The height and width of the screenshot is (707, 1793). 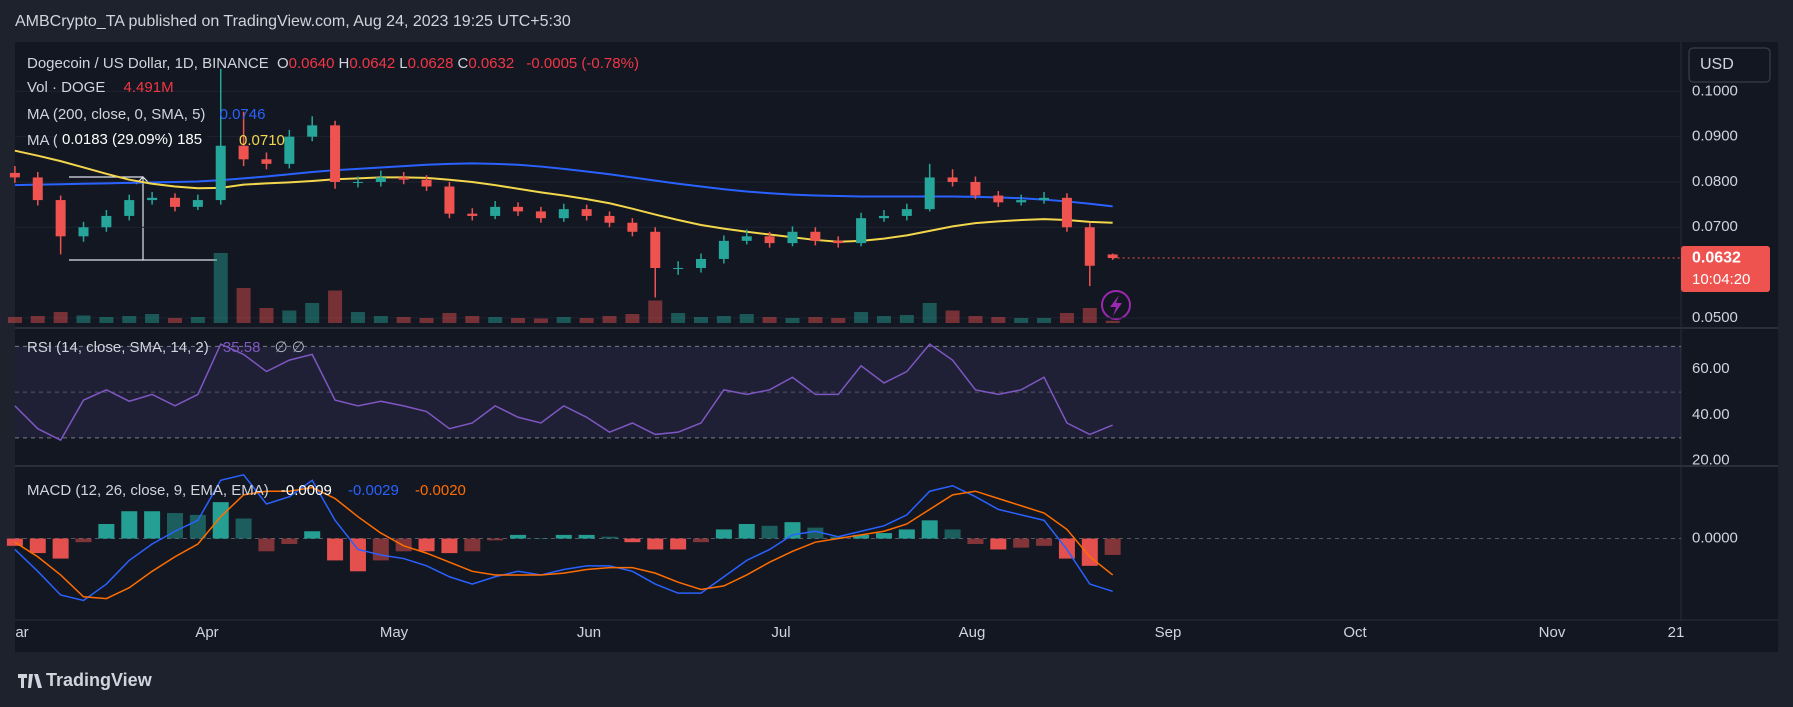 I want to click on currency: USD, so click(x=1717, y=64).